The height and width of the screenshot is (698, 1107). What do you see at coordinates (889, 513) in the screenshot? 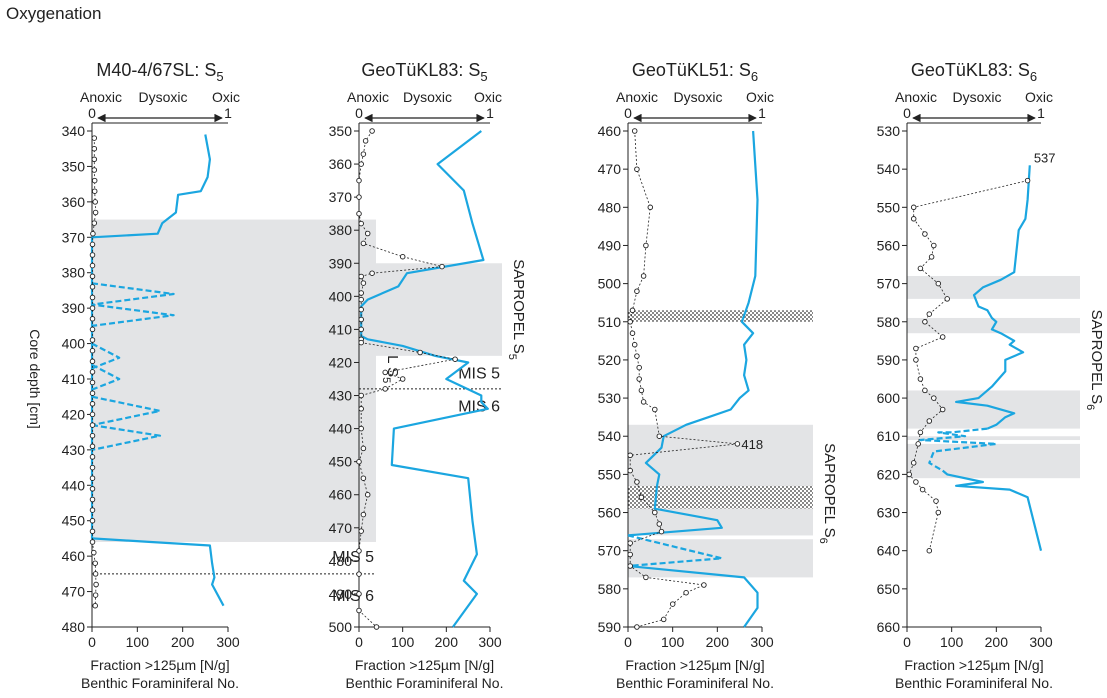
I see `y-tick-label: 630` at bounding box center [889, 513].